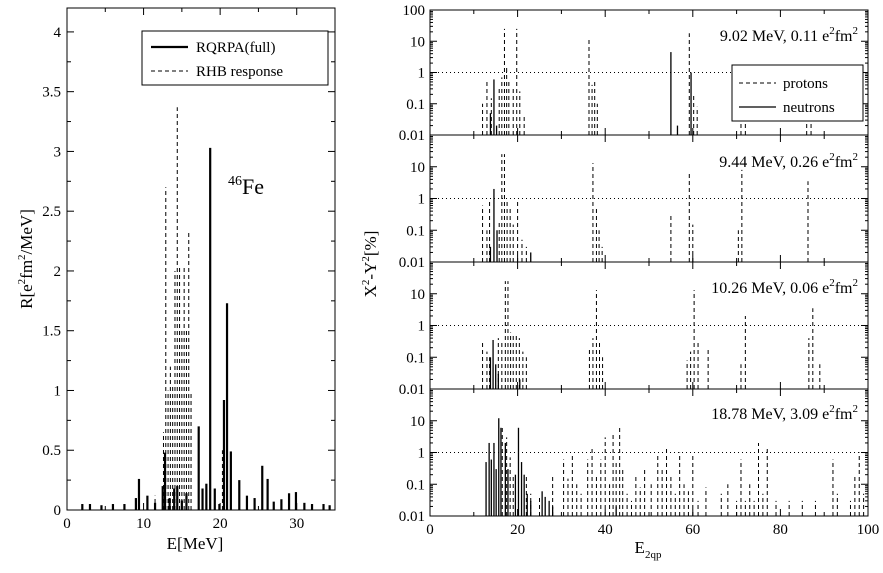  I want to click on x-tick-label: 100, so click(868, 530).